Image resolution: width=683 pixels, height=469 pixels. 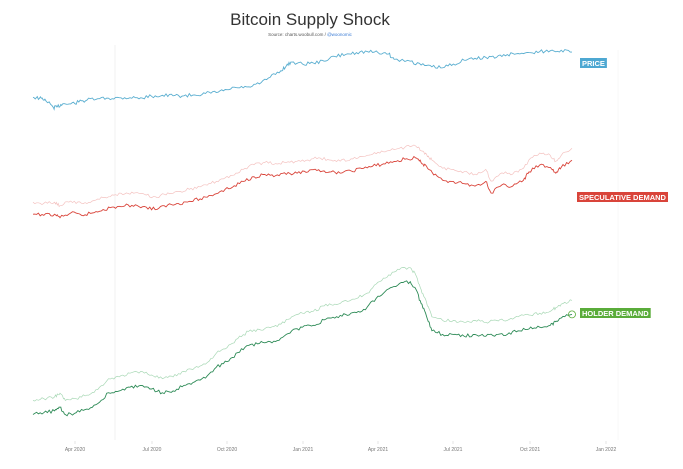 What do you see at coordinates (302, 187) in the screenshot?
I see `series-line-speculative-demand` at bounding box center [302, 187].